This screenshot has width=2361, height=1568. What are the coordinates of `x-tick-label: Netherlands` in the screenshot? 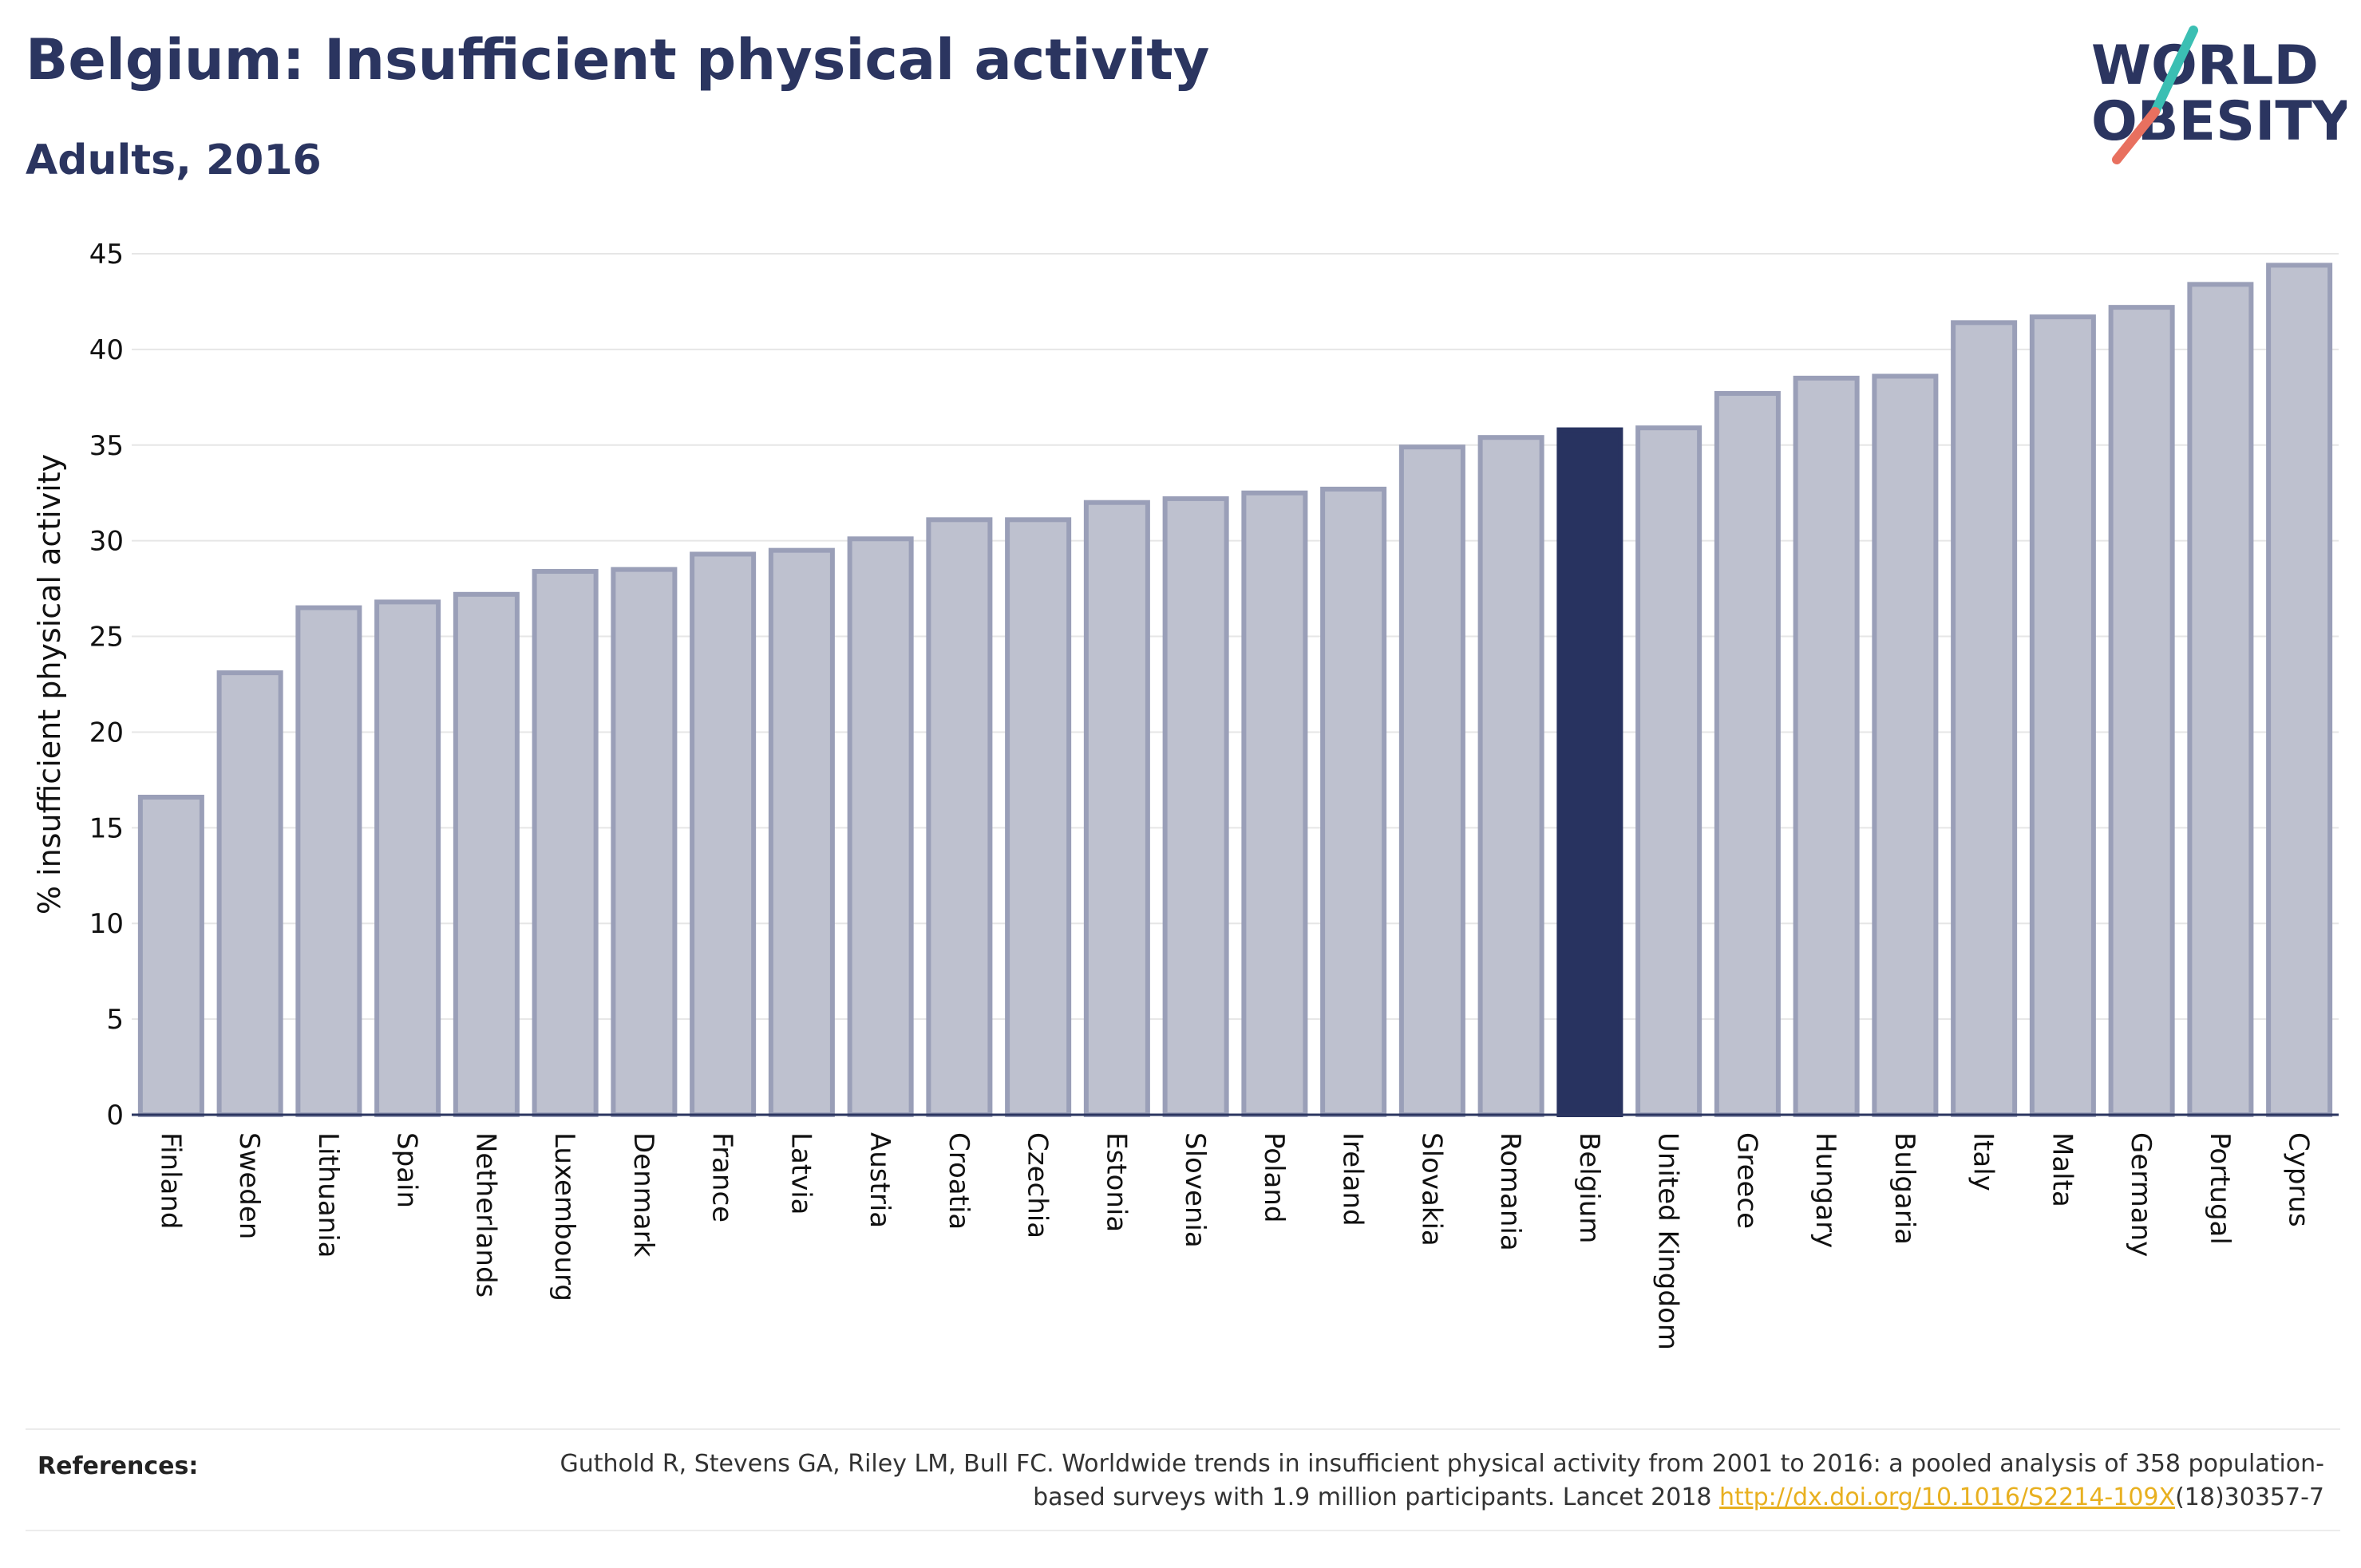 It's located at (485, 1214).